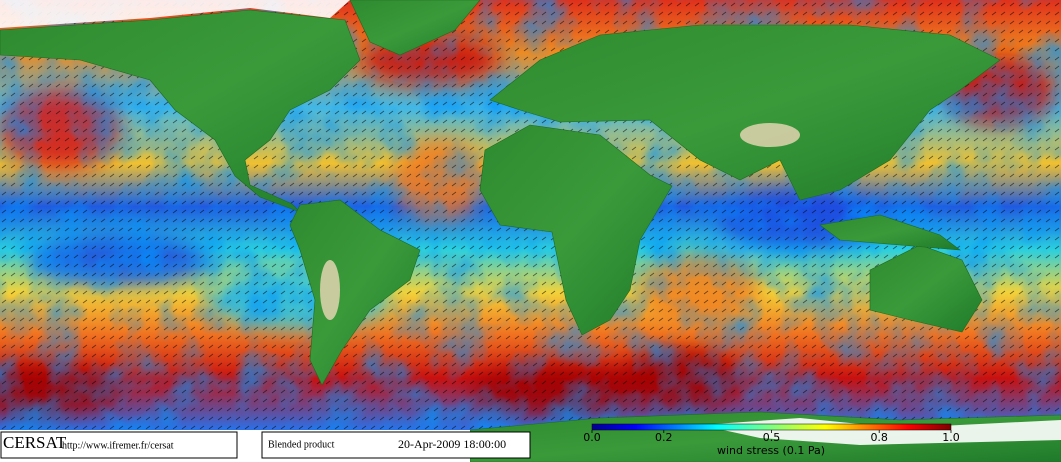 This screenshot has width=1061, height=462. I want to click on colorbar-tick-label: 1.0, so click(951, 437).